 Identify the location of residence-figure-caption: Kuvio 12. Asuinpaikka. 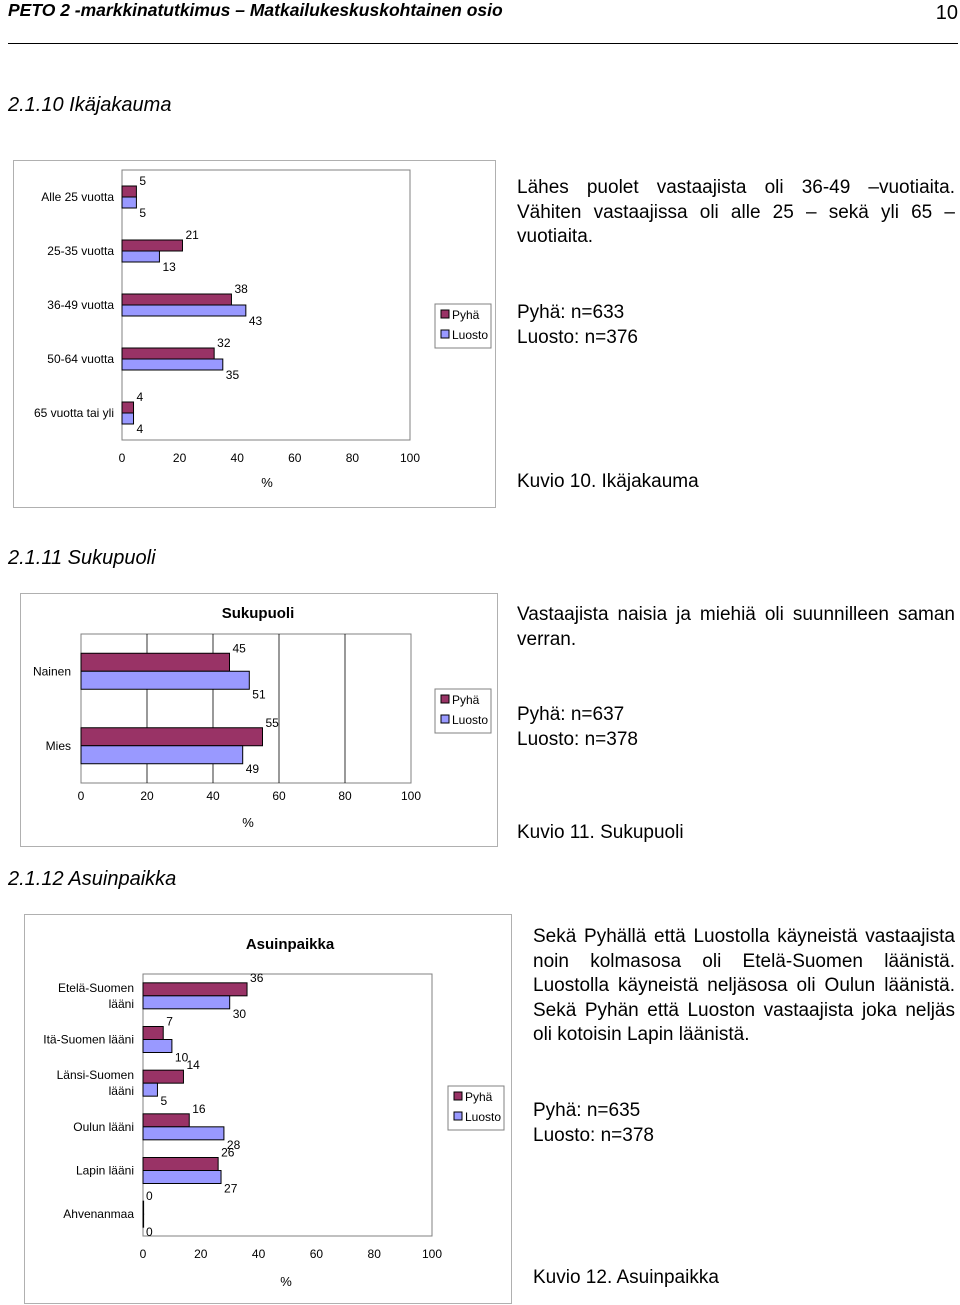
(626, 1277).